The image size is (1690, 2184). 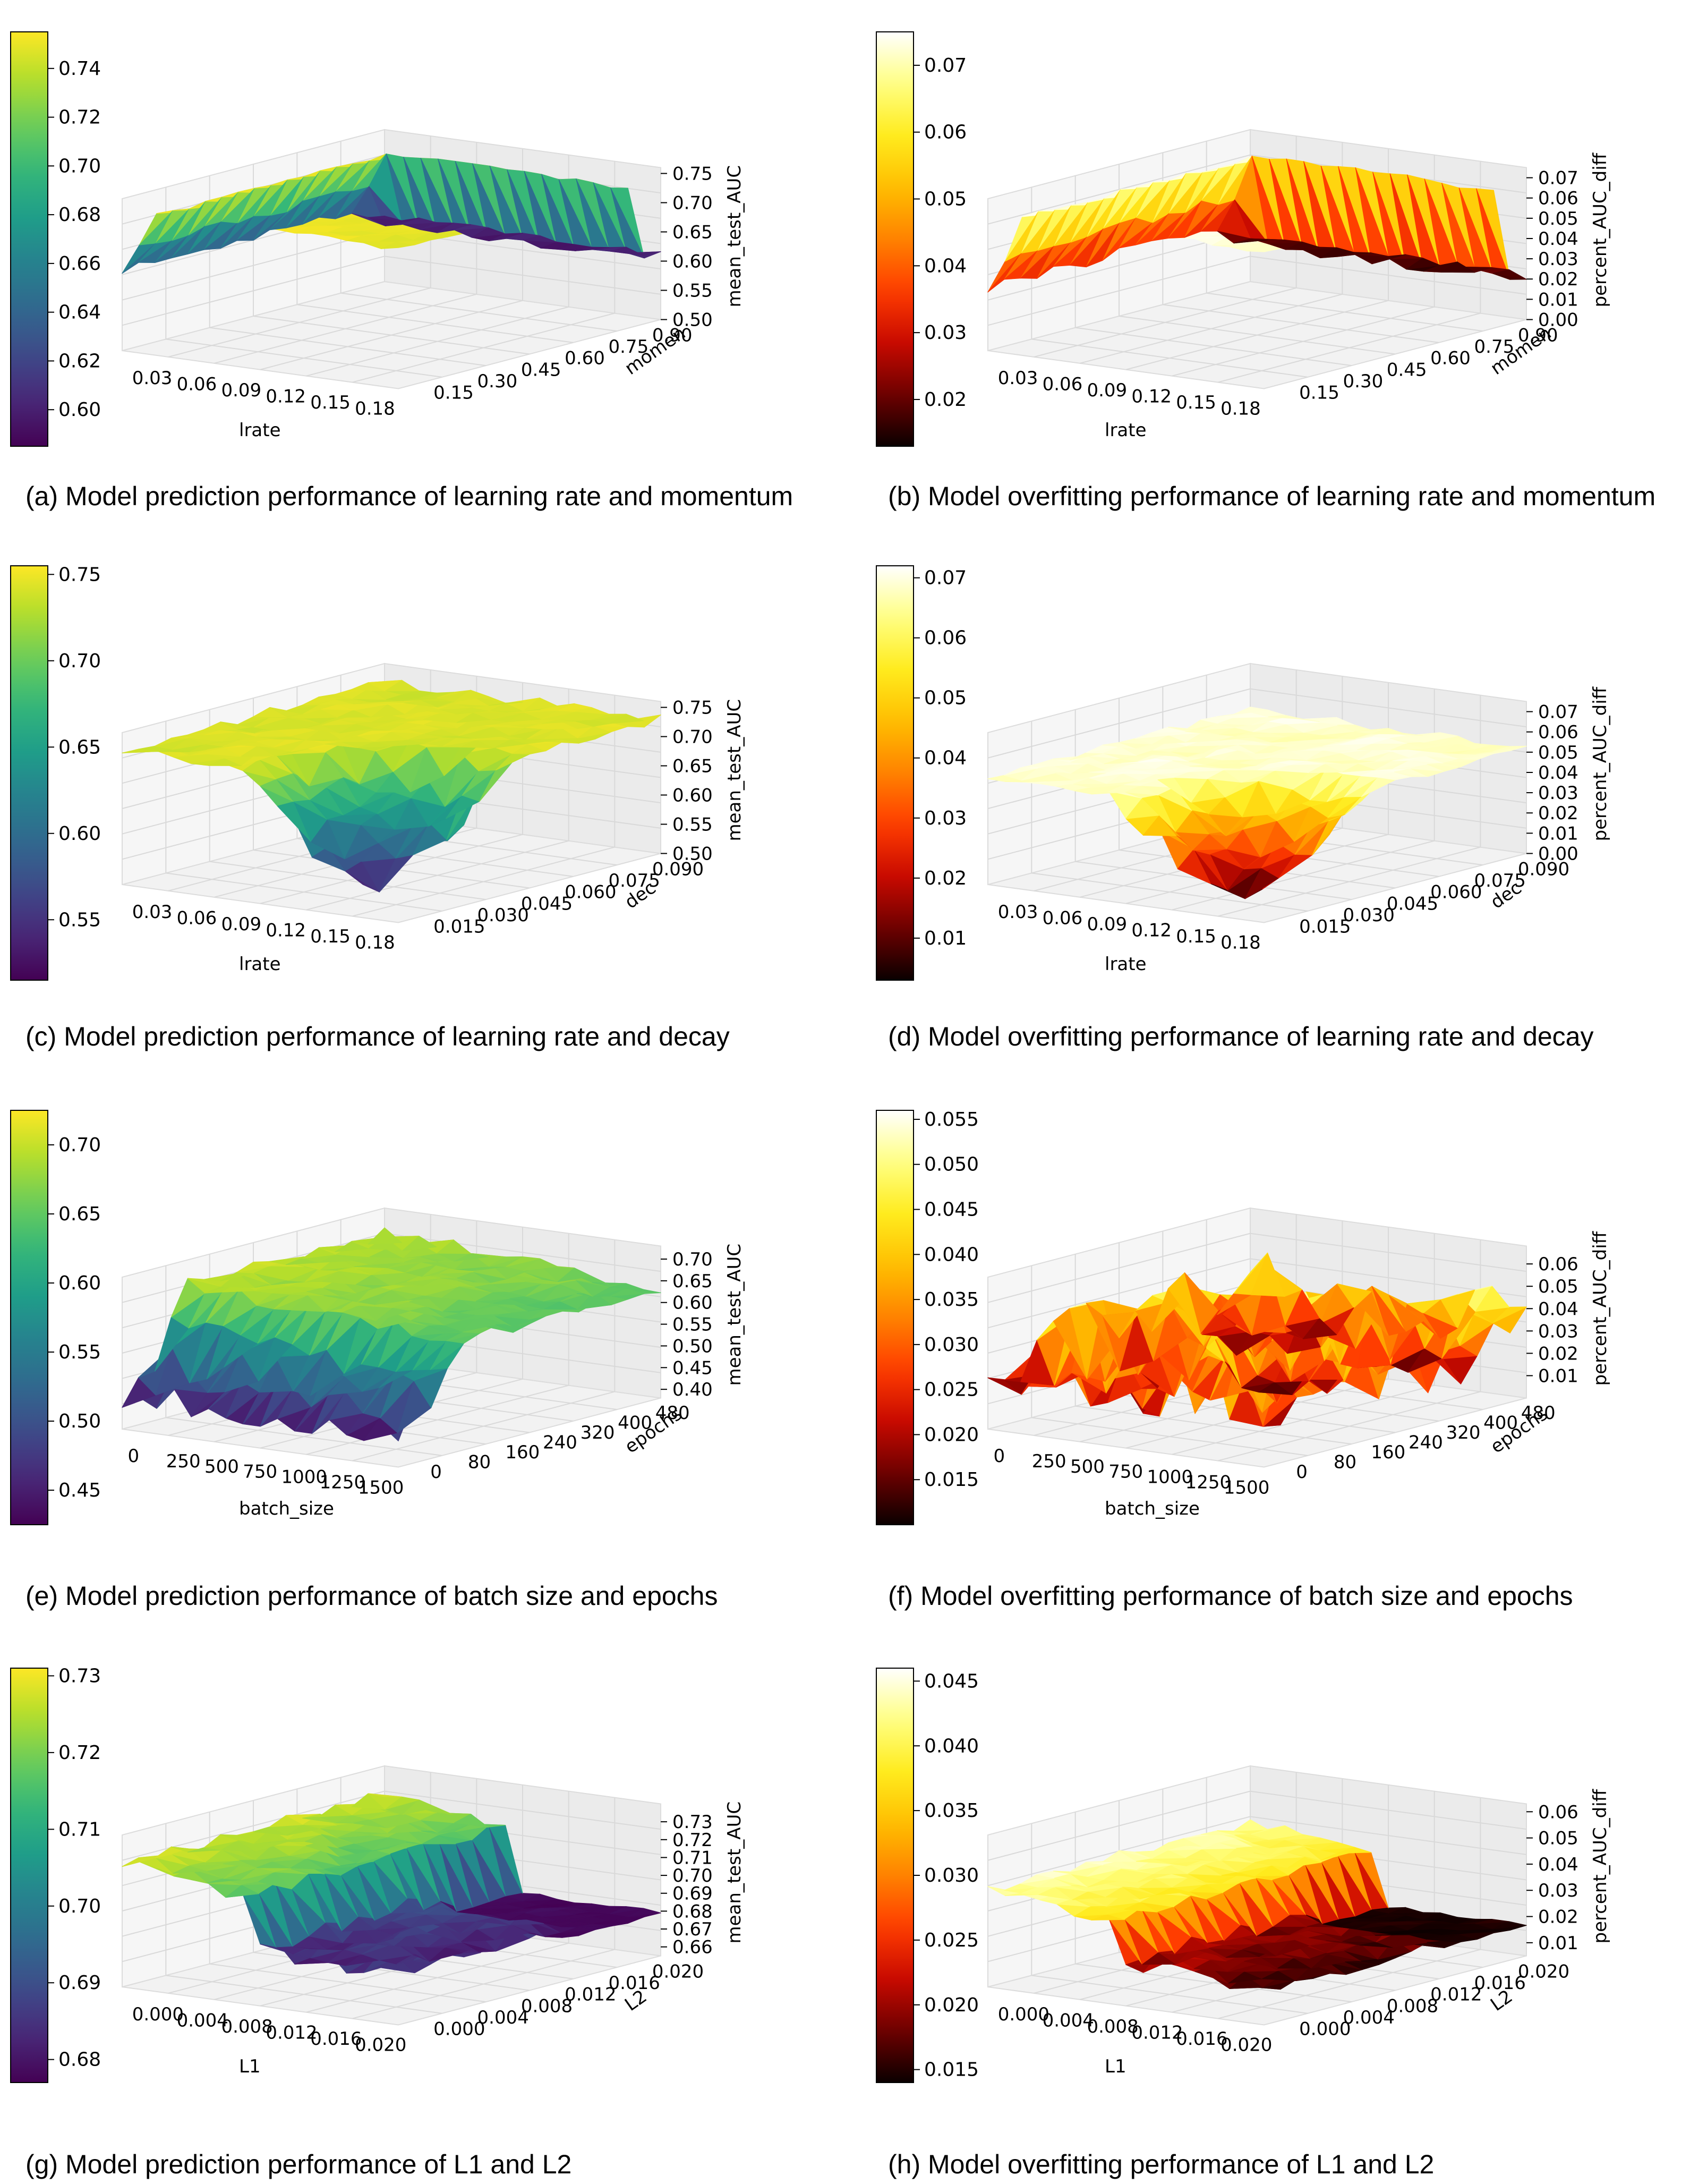 What do you see at coordinates (945, 878) in the screenshot?
I see `colorbar-tick-label: 0.02` at bounding box center [945, 878].